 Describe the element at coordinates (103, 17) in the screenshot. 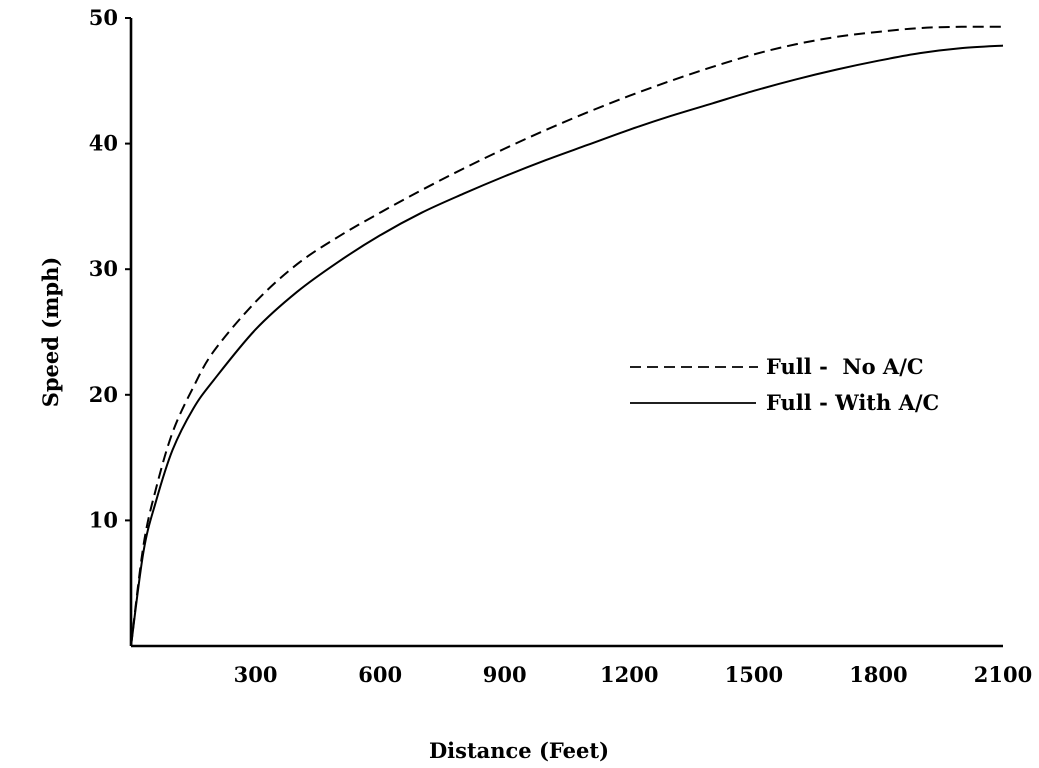

I see `y-tick-label: 50` at that location.